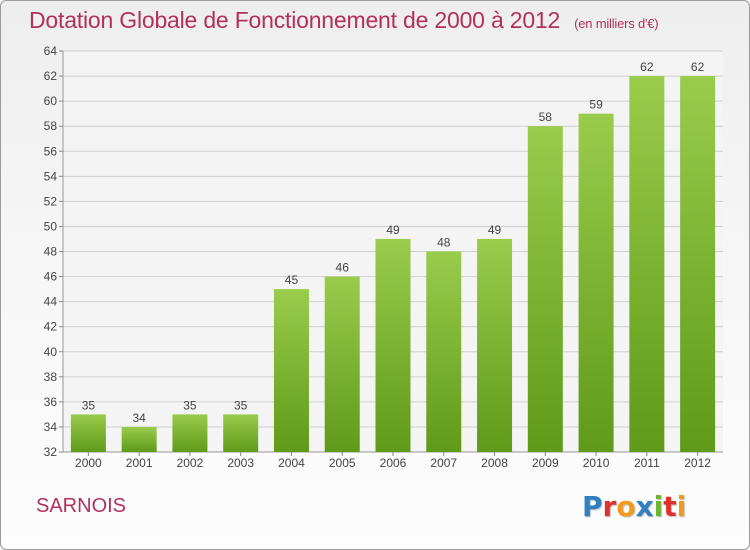  I want to click on data-label: 59, so click(596, 105).